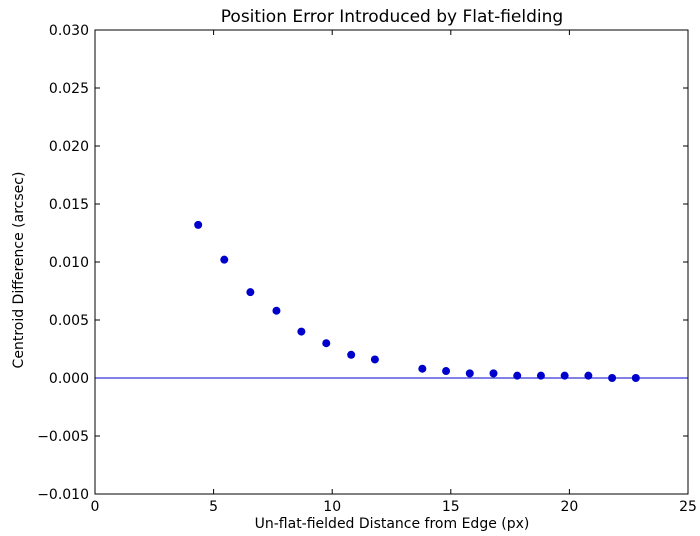 The height and width of the screenshot is (536, 700). Describe the element at coordinates (95, 507) in the screenshot. I see `x-tick-label: 0` at that location.